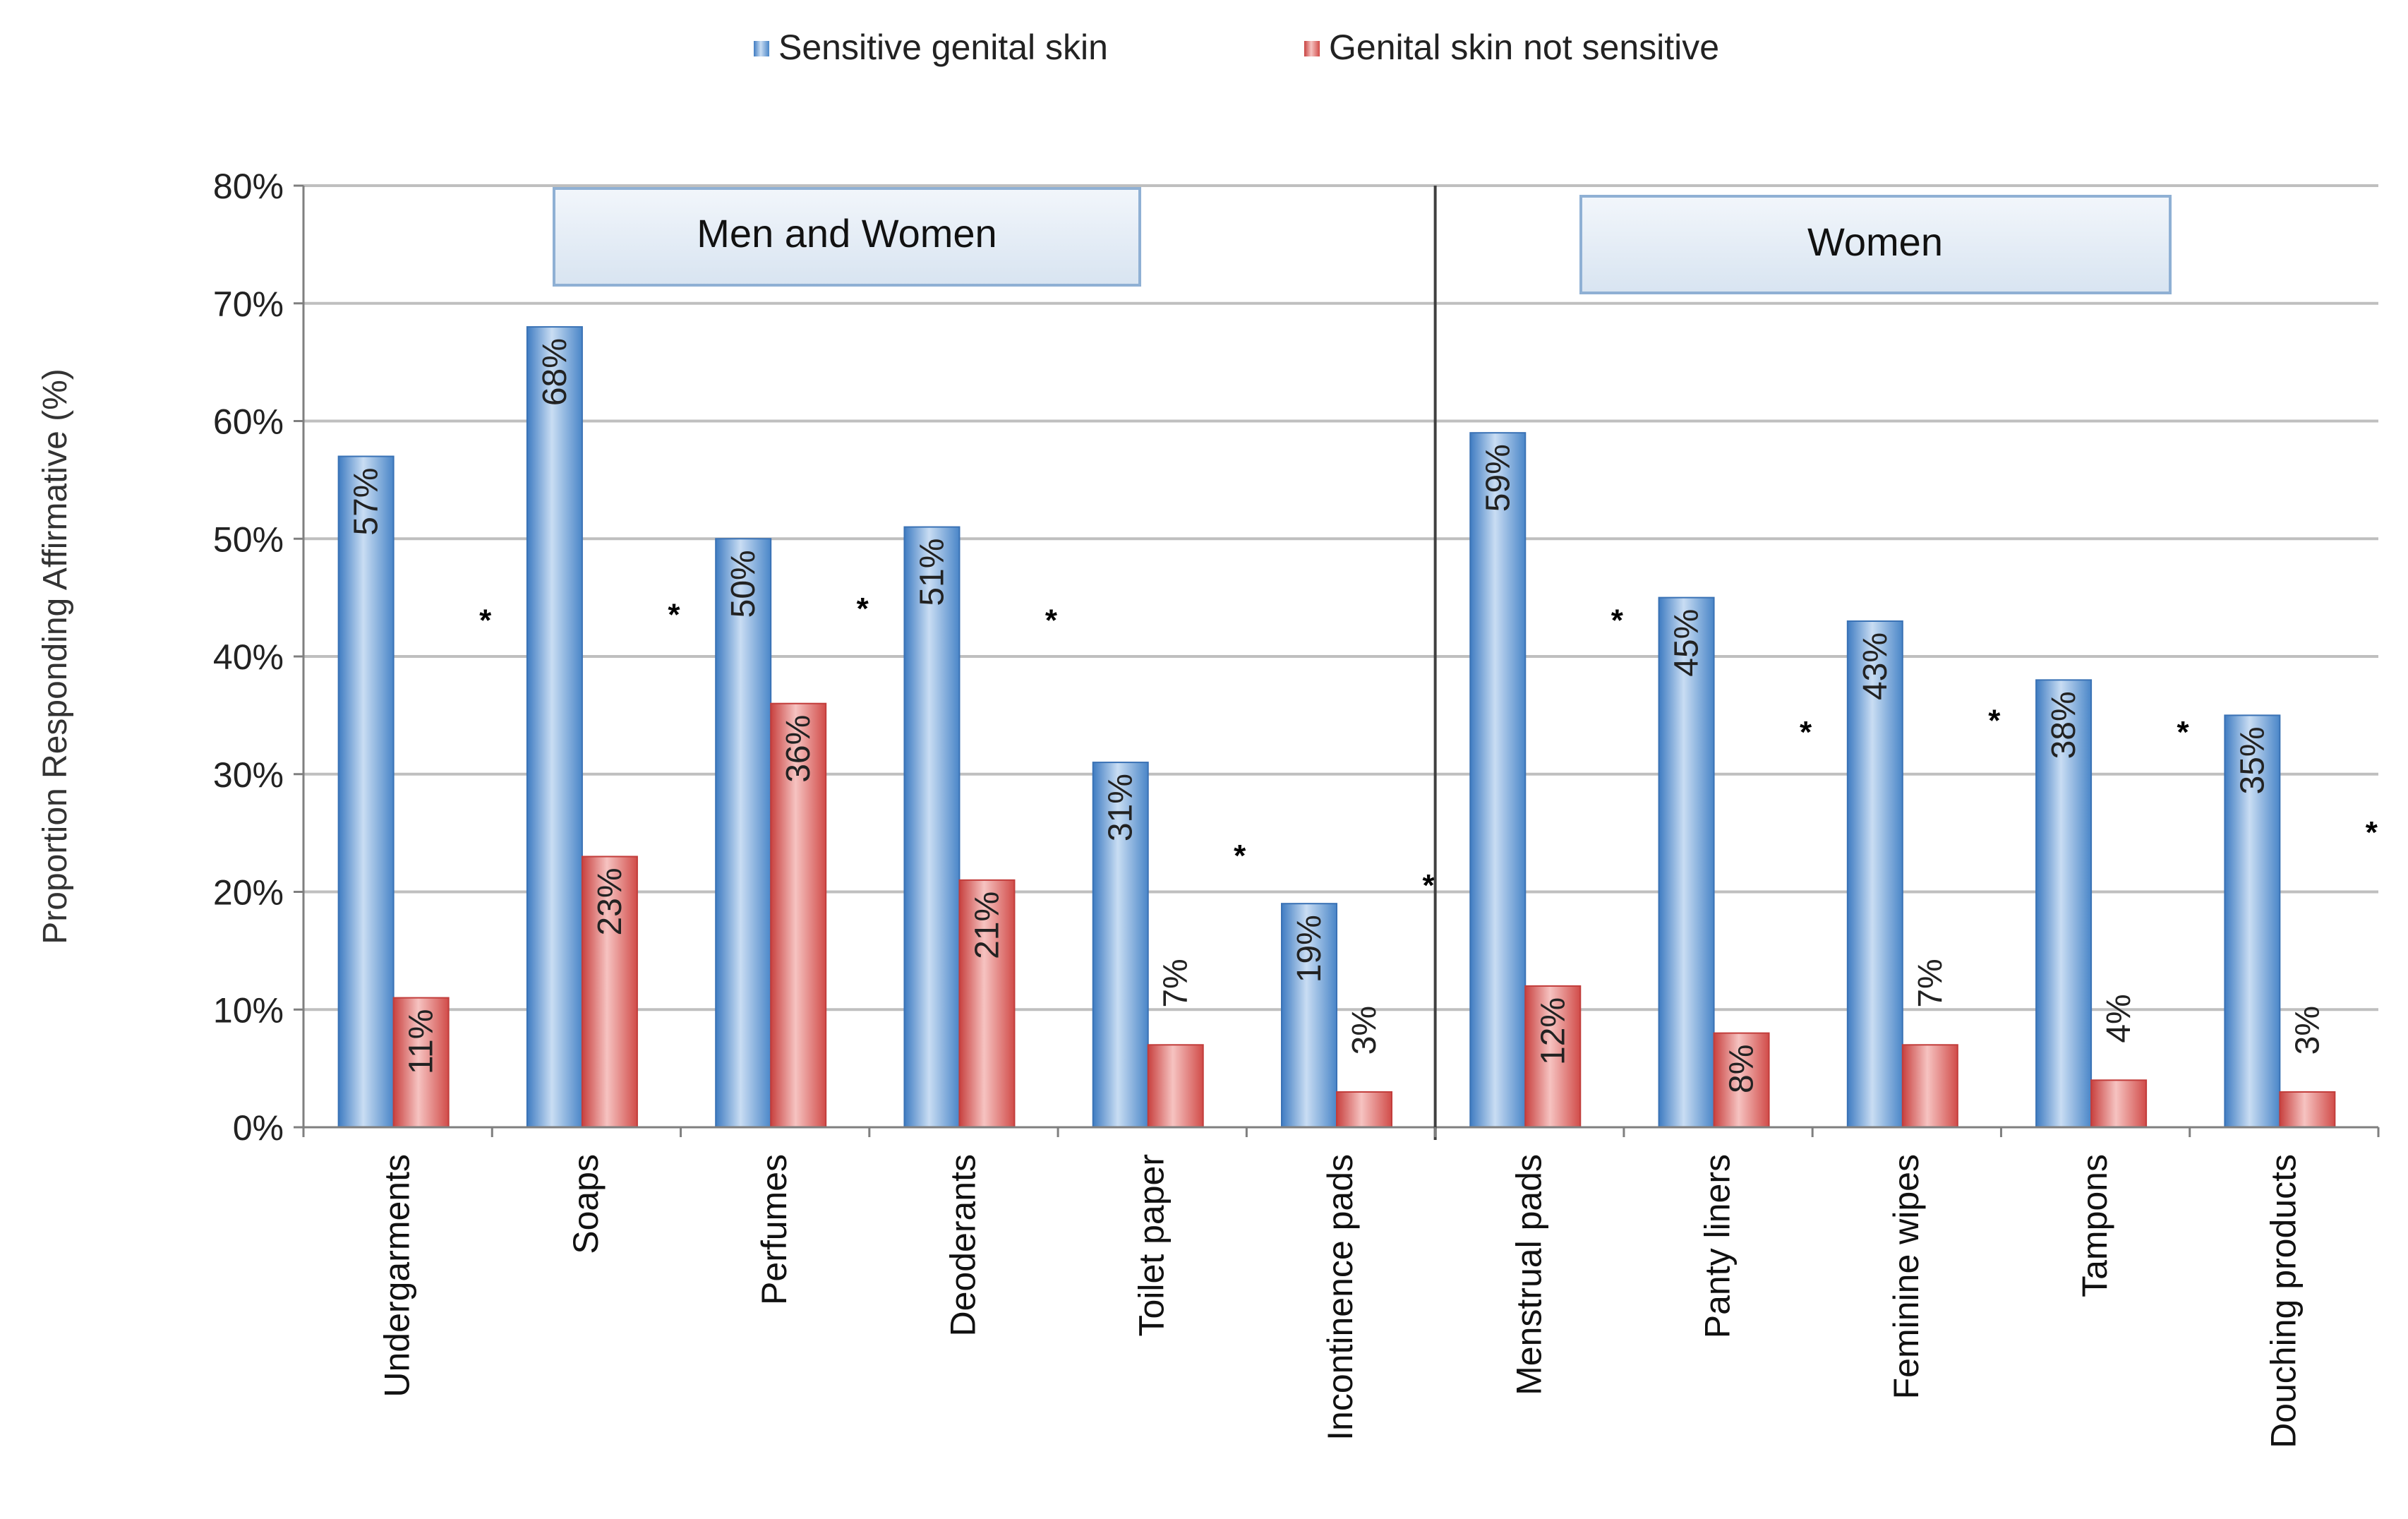  What do you see at coordinates (397, 1276) in the screenshot?
I see `x-tick-label: Undergarments` at bounding box center [397, 1276].